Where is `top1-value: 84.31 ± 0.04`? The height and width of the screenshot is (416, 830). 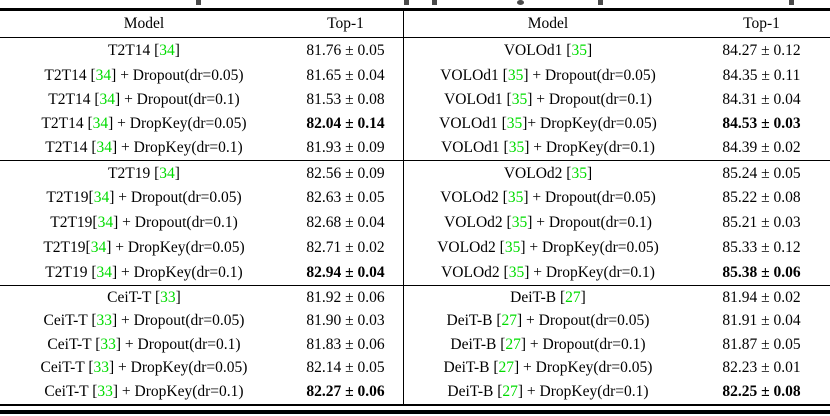
top1-value: 84.31 ± 0.04 is located at coordinates (761, 99).